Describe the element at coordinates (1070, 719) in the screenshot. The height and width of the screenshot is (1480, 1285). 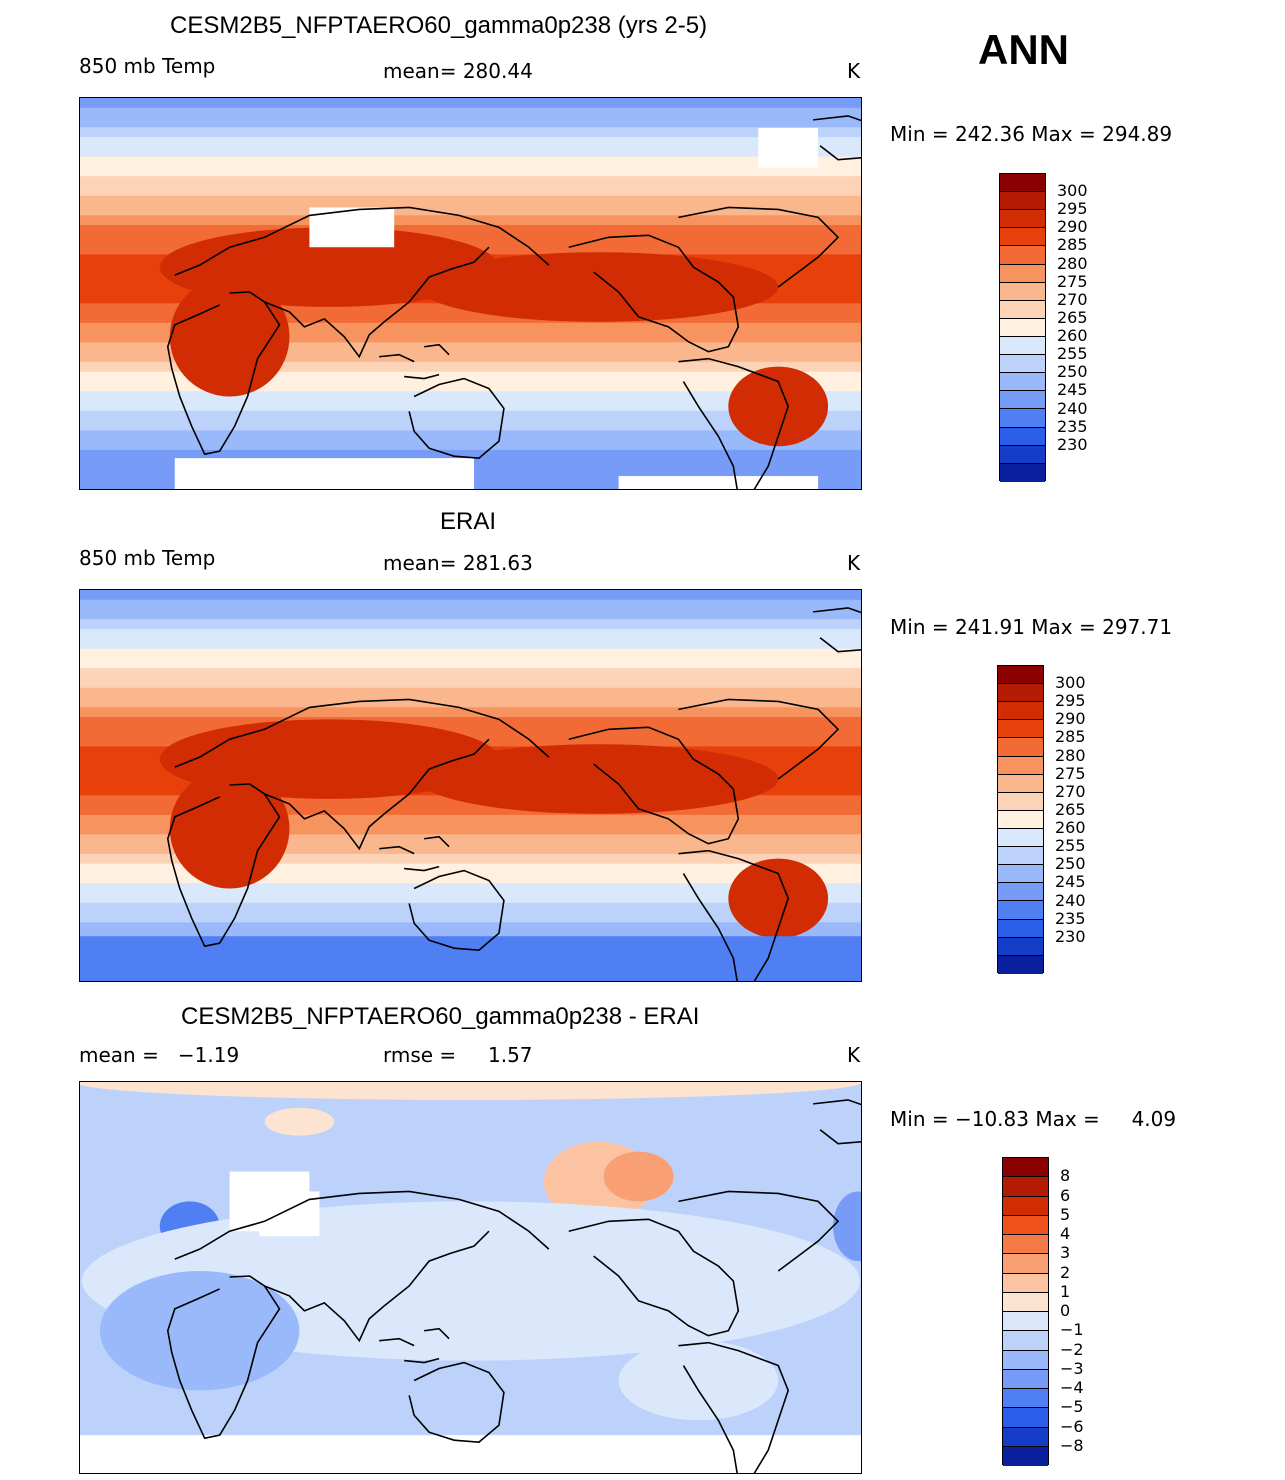
I see `colorbar-tick-label: 290` at that location.